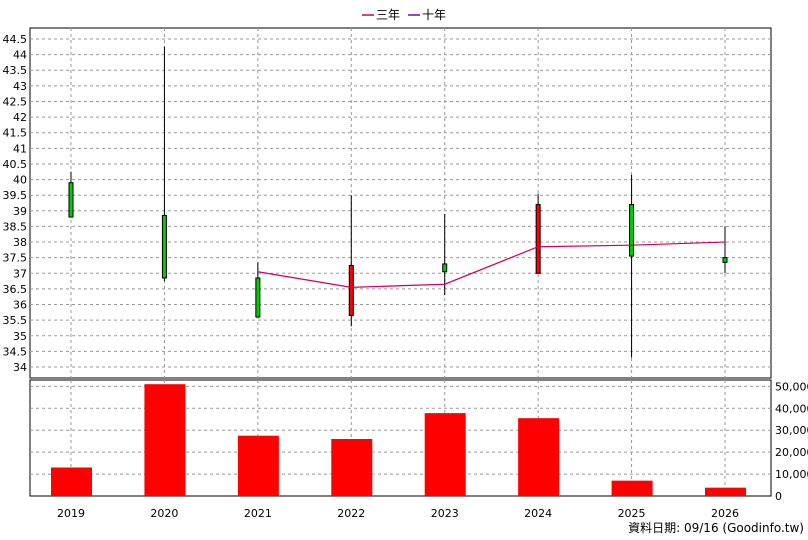 This screenshot has height=540, width=808. What do you see at coordinates (351, 290) in the screenshot?
I see `candle-body-2022` at bounding box center [351, 290].